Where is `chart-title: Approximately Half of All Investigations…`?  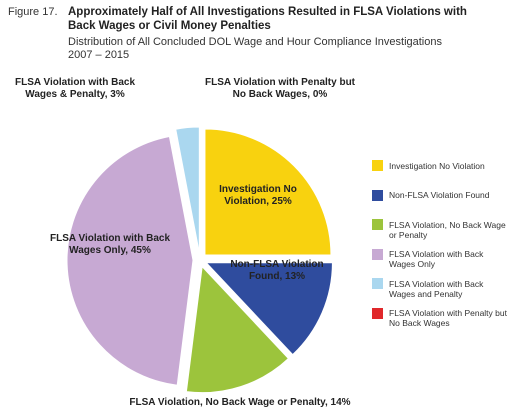 chart-title: Approximately Half of All Investigations… is located at coordinates (267, 19).